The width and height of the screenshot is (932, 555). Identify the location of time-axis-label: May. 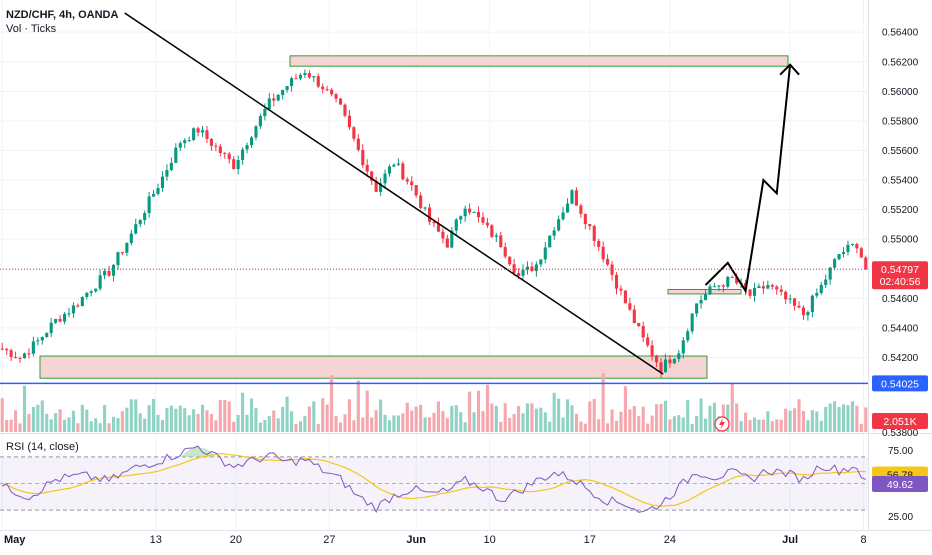
(15, 540).